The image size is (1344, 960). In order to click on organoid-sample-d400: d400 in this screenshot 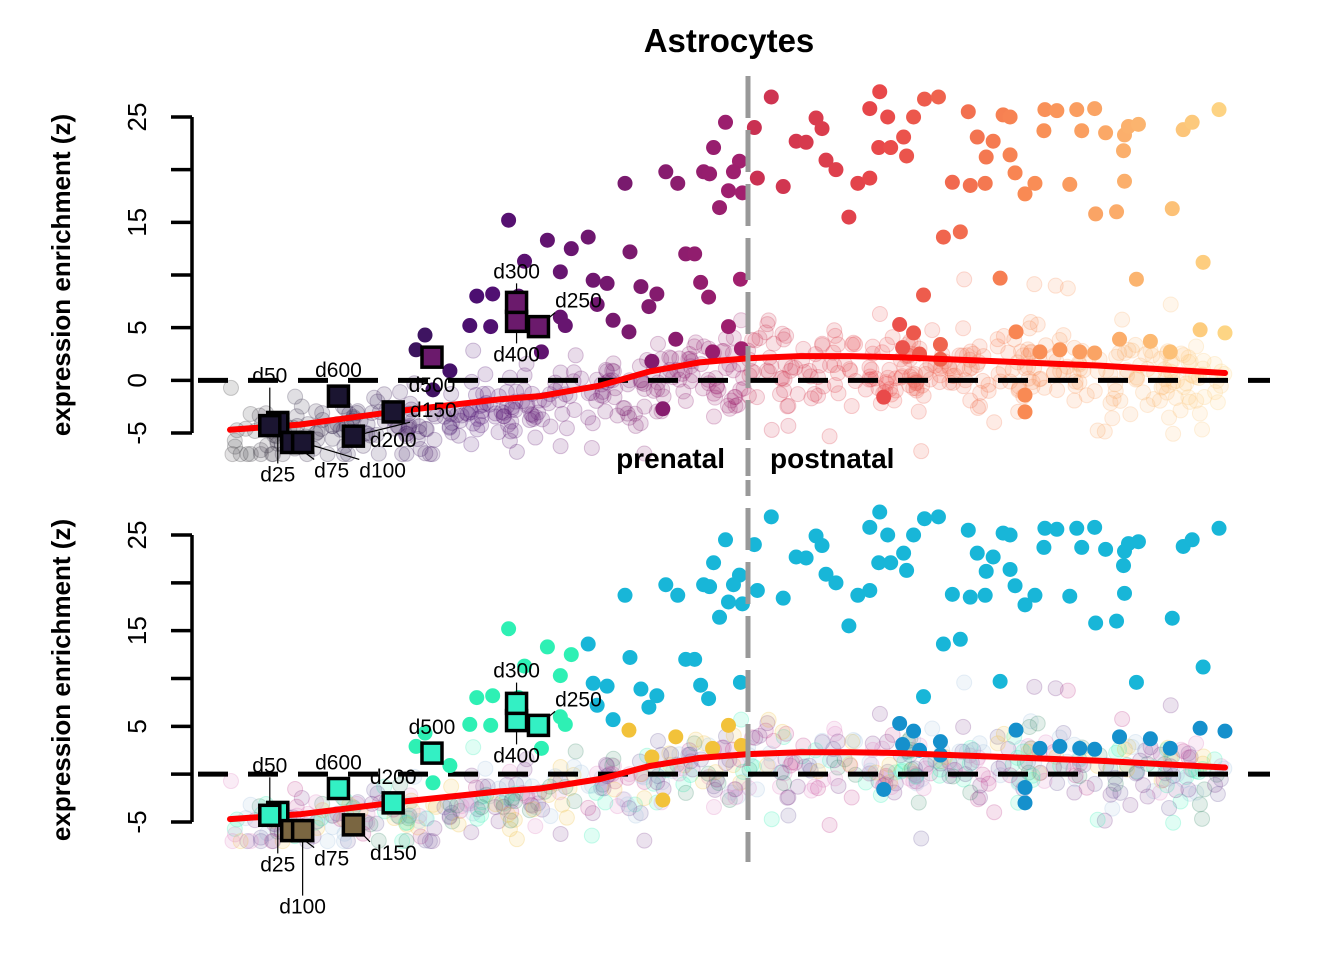, I will do `click(516, 729)`.